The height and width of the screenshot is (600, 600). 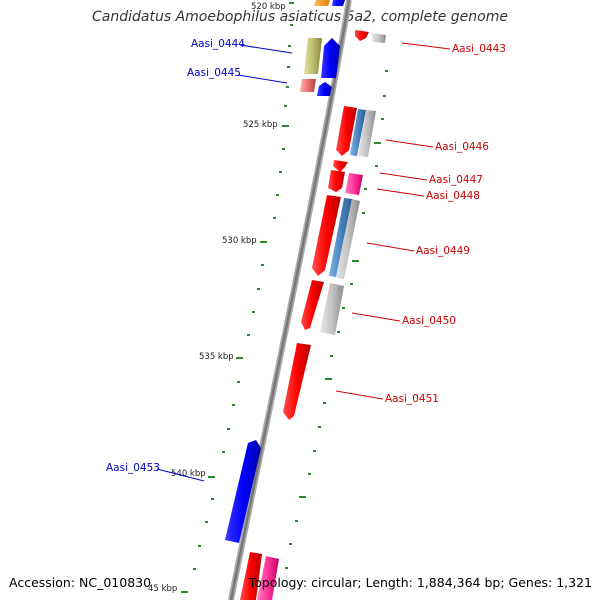 What do you see at coordinates (338, 3) in the screenshot?
I see `cds-feature-blue-top` at bounding box center [338, 3].